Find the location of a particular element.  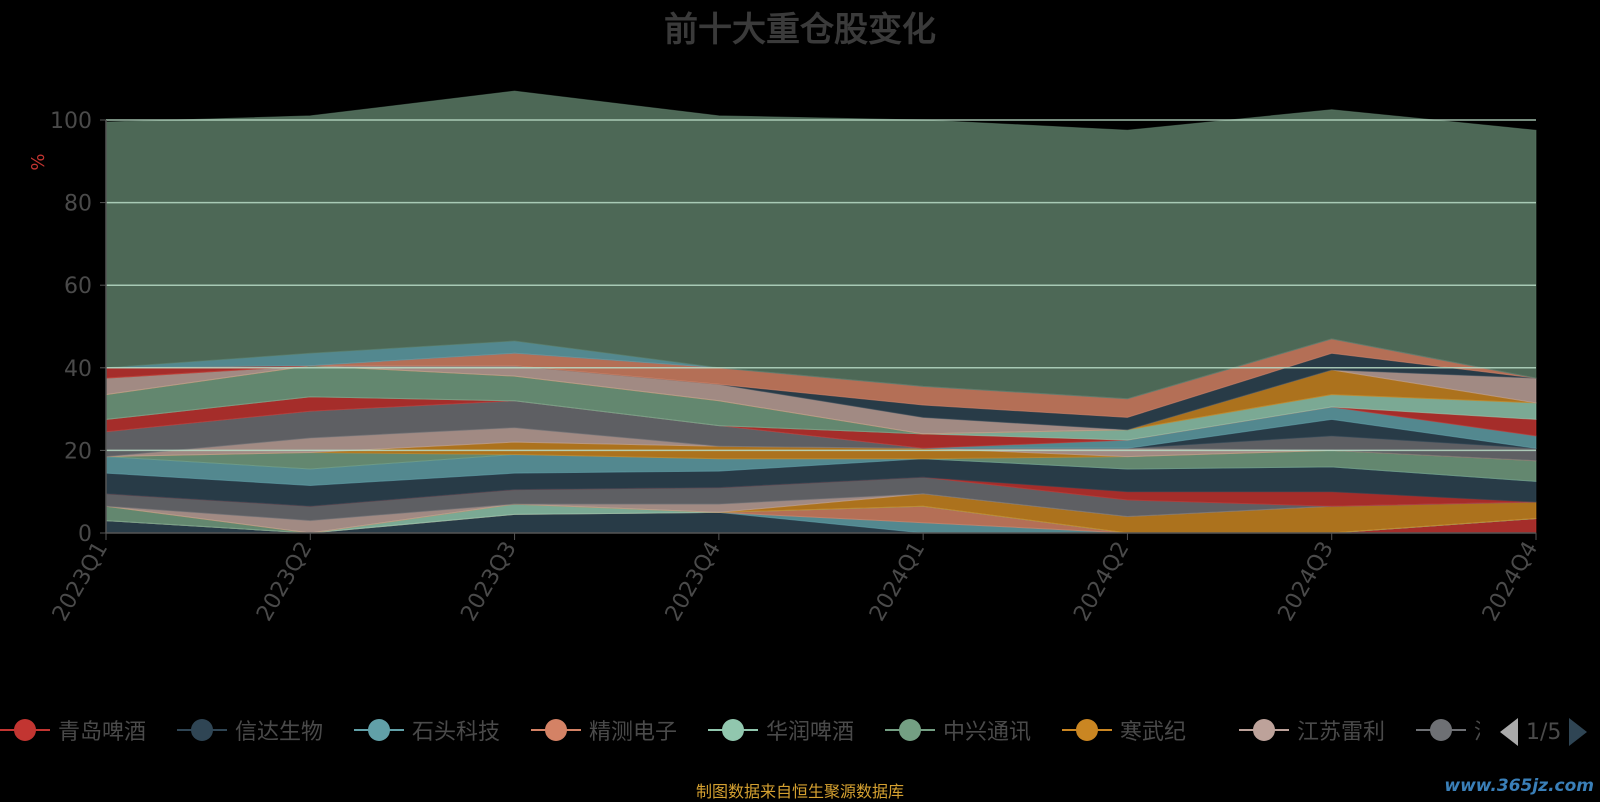

legend-item: 青岛啤酒 is located at coordinates (73, 730).